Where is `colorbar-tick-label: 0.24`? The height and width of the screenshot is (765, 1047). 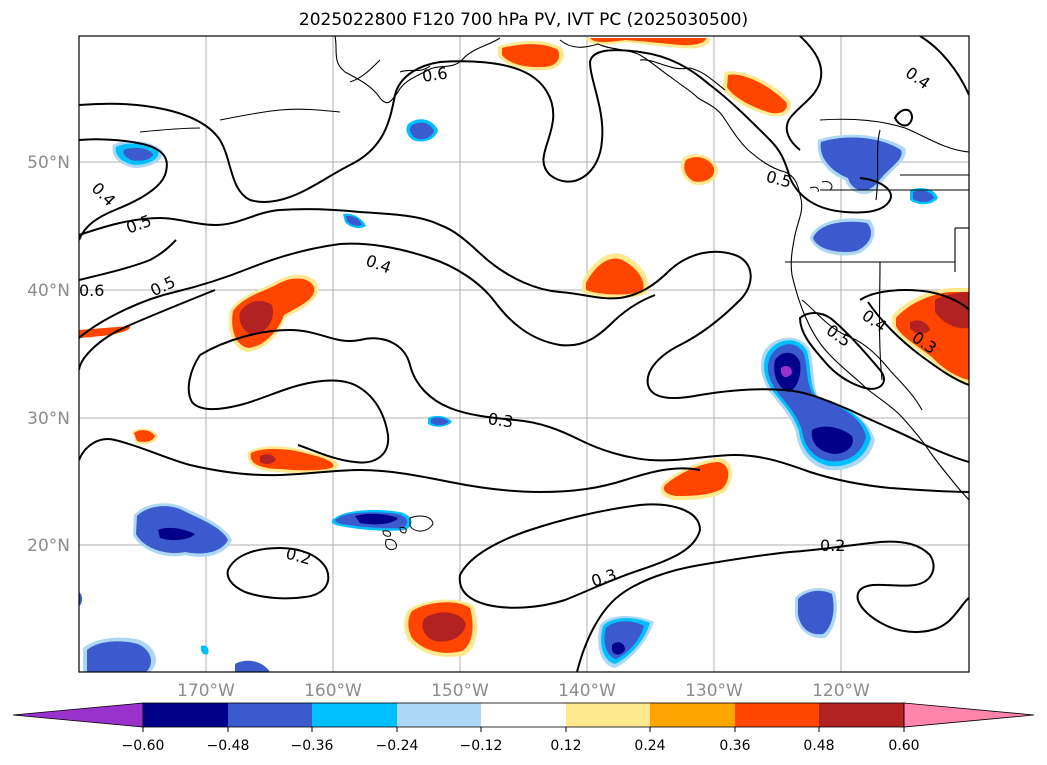
colorbar-tick-label: 0.24 is located at coordinates (649, 746).